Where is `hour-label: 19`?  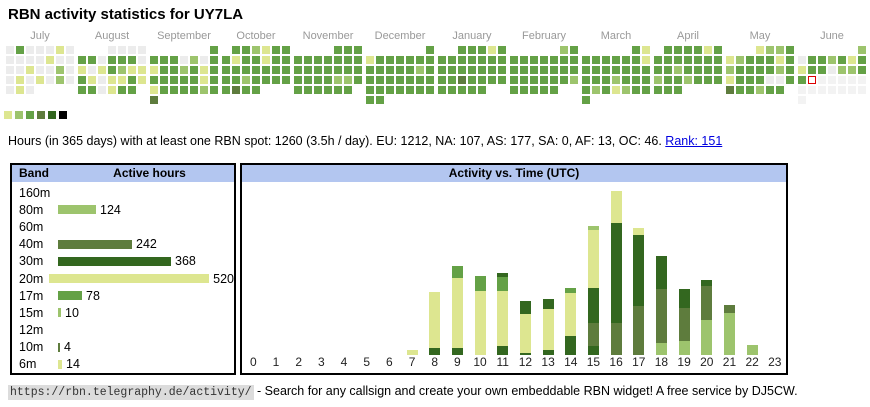
hour-label: 19 is located at coordinates (684, 362).